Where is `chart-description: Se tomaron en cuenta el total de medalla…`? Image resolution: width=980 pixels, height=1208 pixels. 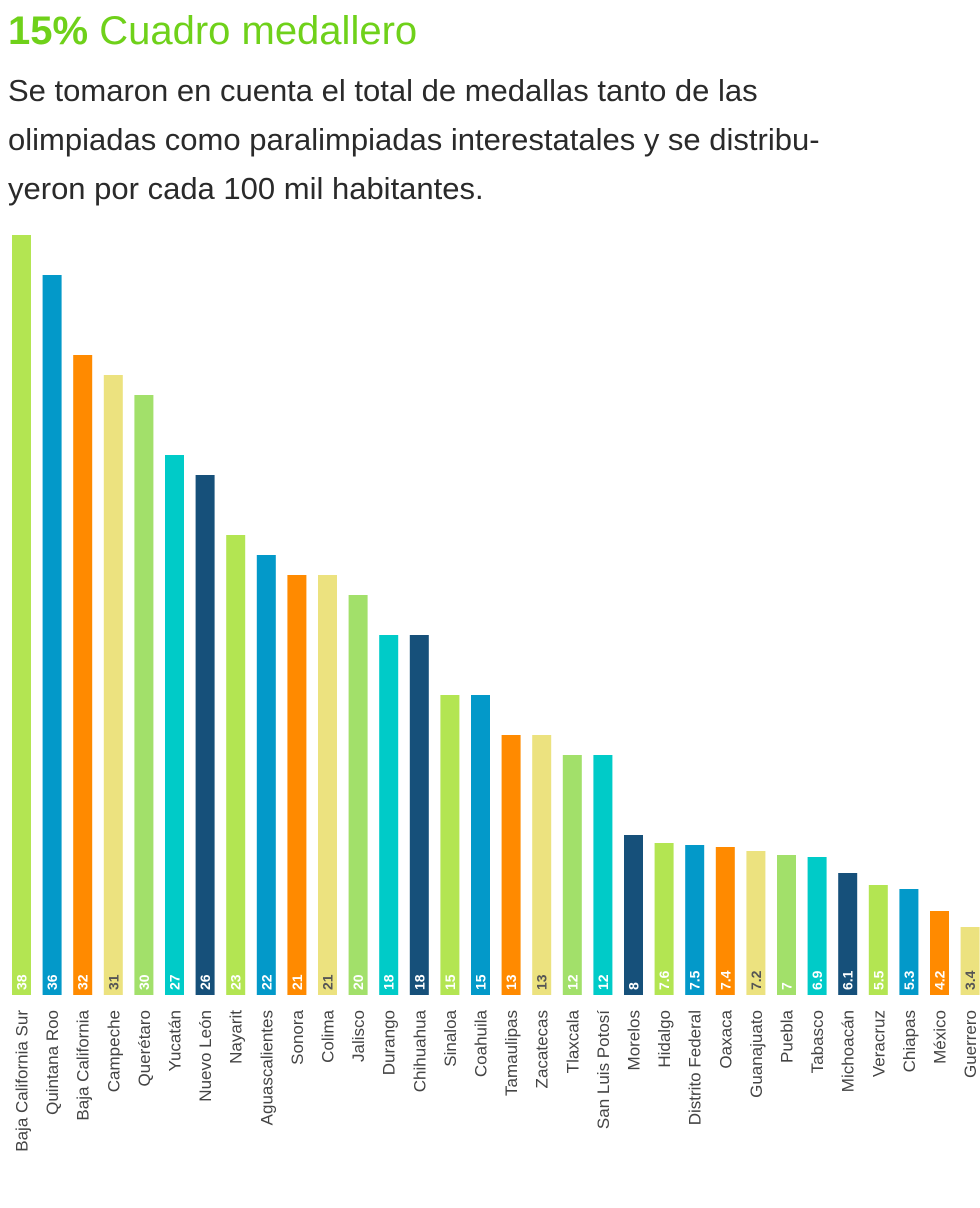 chart-description: Se tomaron en cuenta el total de medalla… is located at coordinates (488, 139).